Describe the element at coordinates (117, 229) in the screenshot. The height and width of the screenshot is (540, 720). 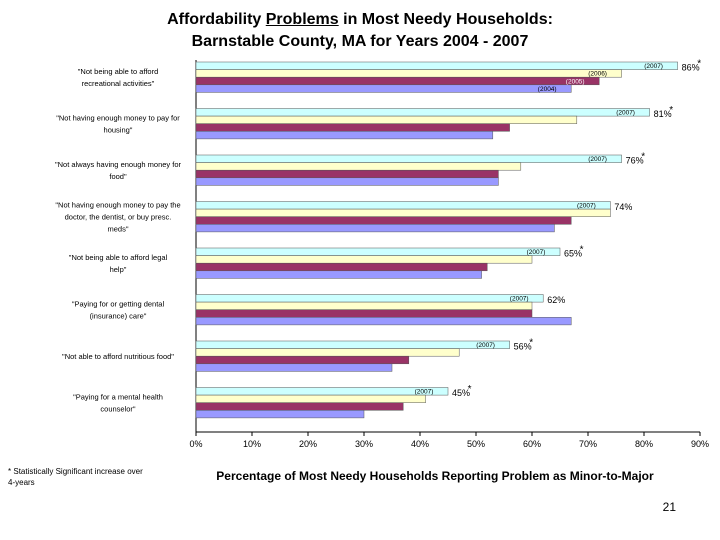
I see `category-label: meds"` at that location.